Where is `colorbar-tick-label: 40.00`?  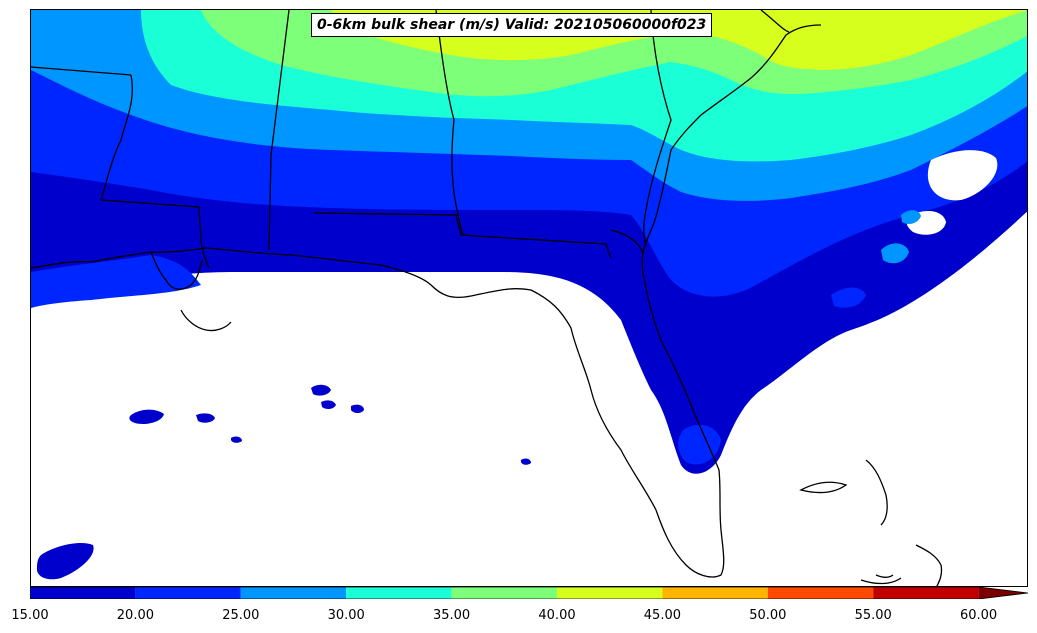
colorbar-tick-label: 40.00 is located at coordinates (557, 615).